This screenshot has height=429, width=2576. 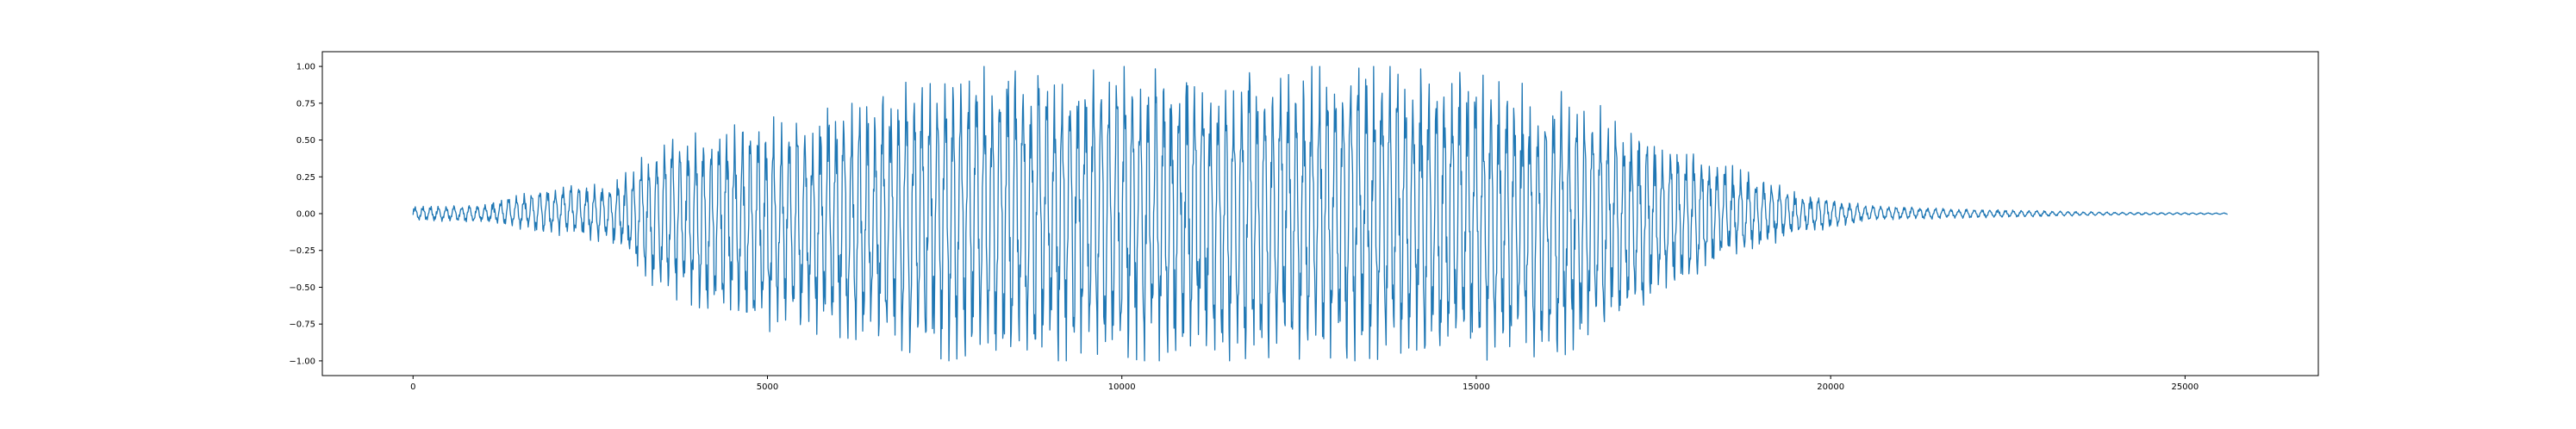 I want to click on x-tick-label: 15000, so click(x=1476, y=387).